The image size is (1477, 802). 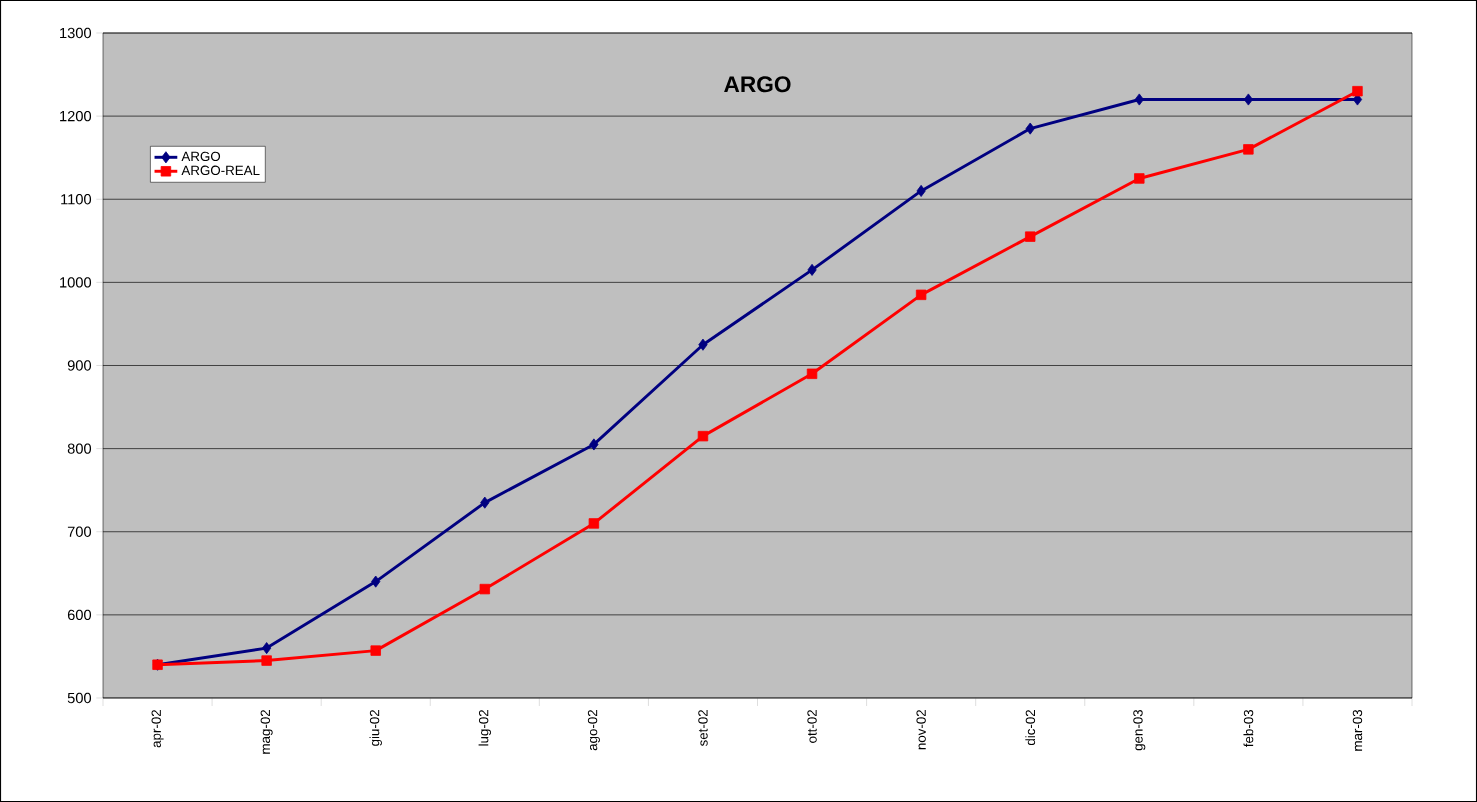 What do you see at coordinates (79, 448) in the screenshot?
I see `y-tick-label: 800` at bounding box center [79, 448].